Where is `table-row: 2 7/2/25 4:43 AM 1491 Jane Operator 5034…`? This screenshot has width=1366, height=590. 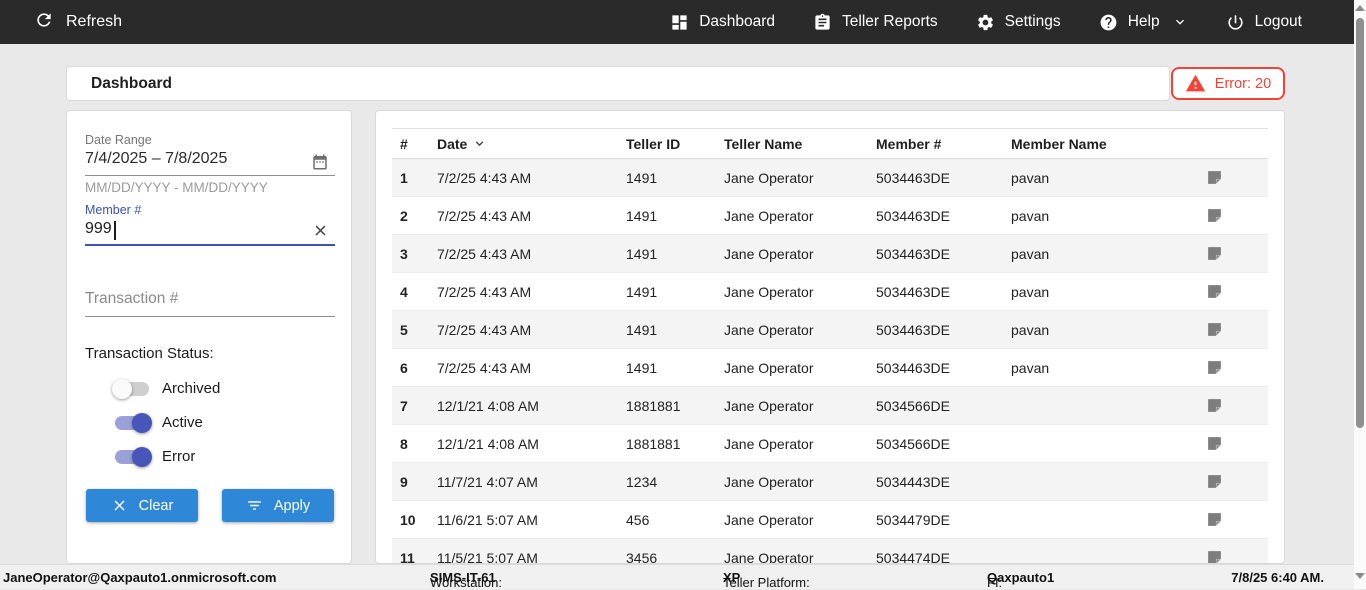 table-row: 2 7/2/25 4:43 AM 1491 Jane Operator 5034… is located at coordinates (830, 216).